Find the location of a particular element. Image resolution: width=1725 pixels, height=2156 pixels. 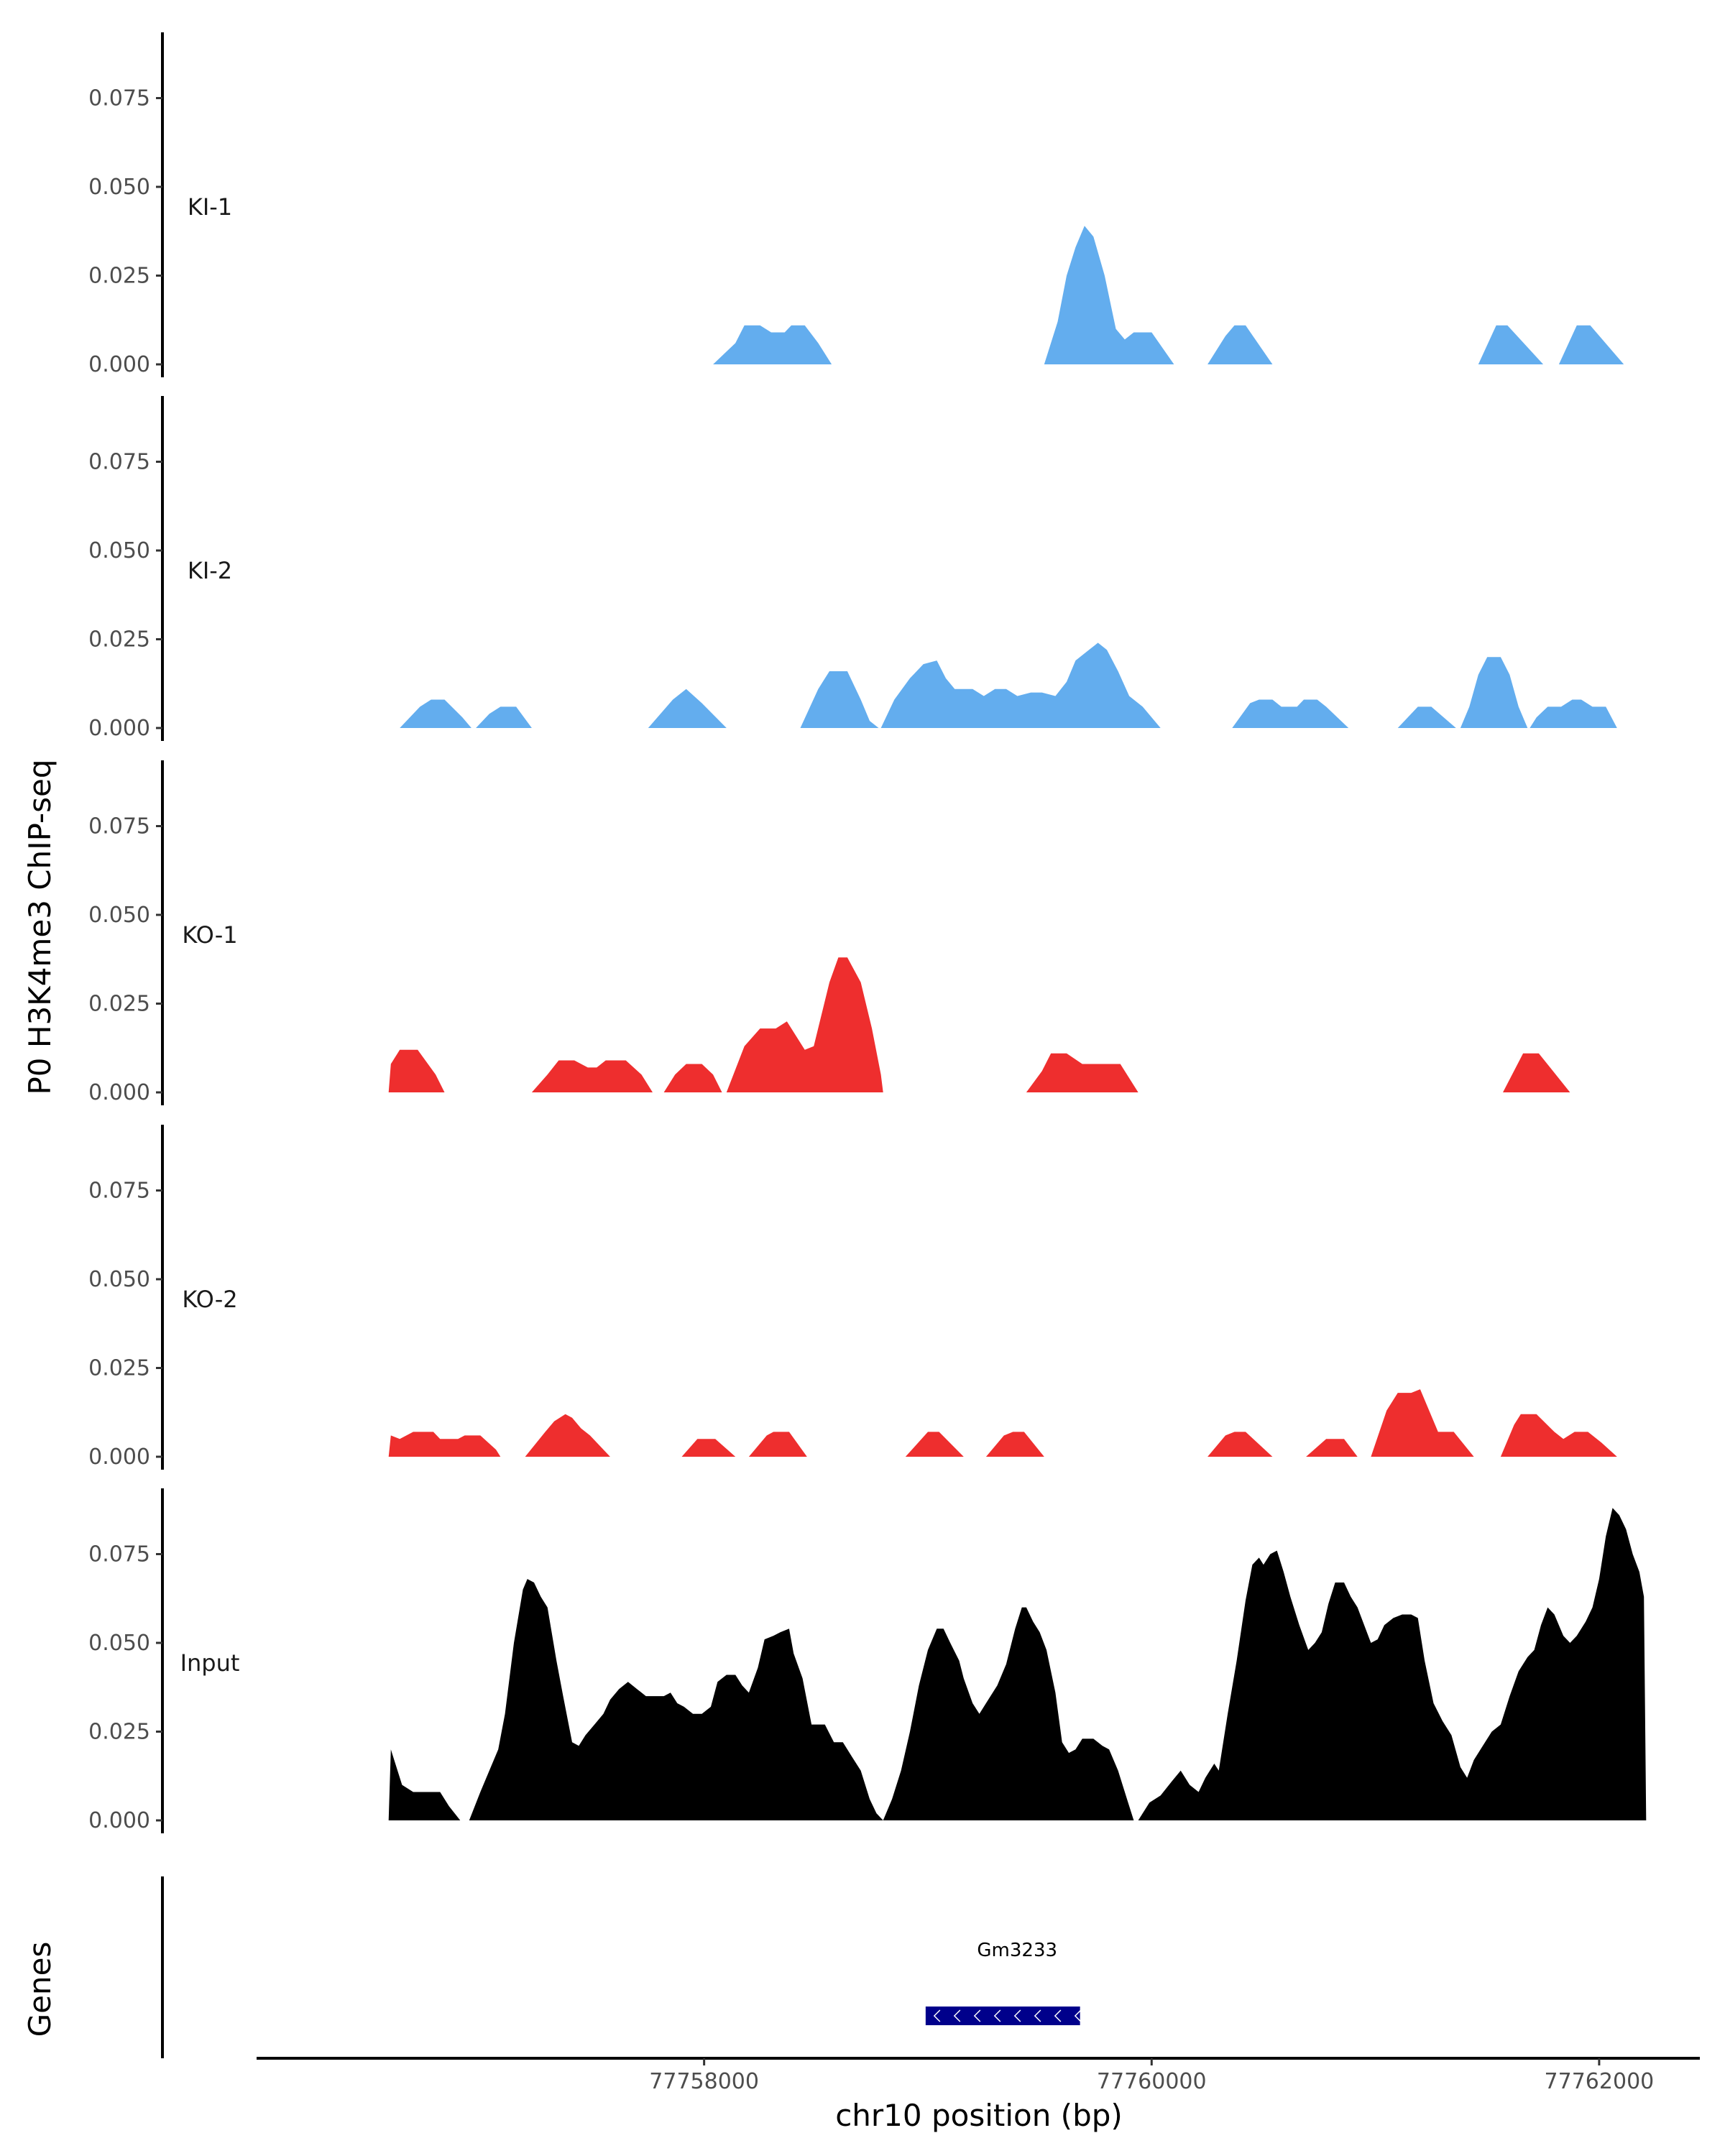

track-ko-1-panel: 0.000 0.025 0.050 0.075 KO-1 is located at coordinates (829, 932).